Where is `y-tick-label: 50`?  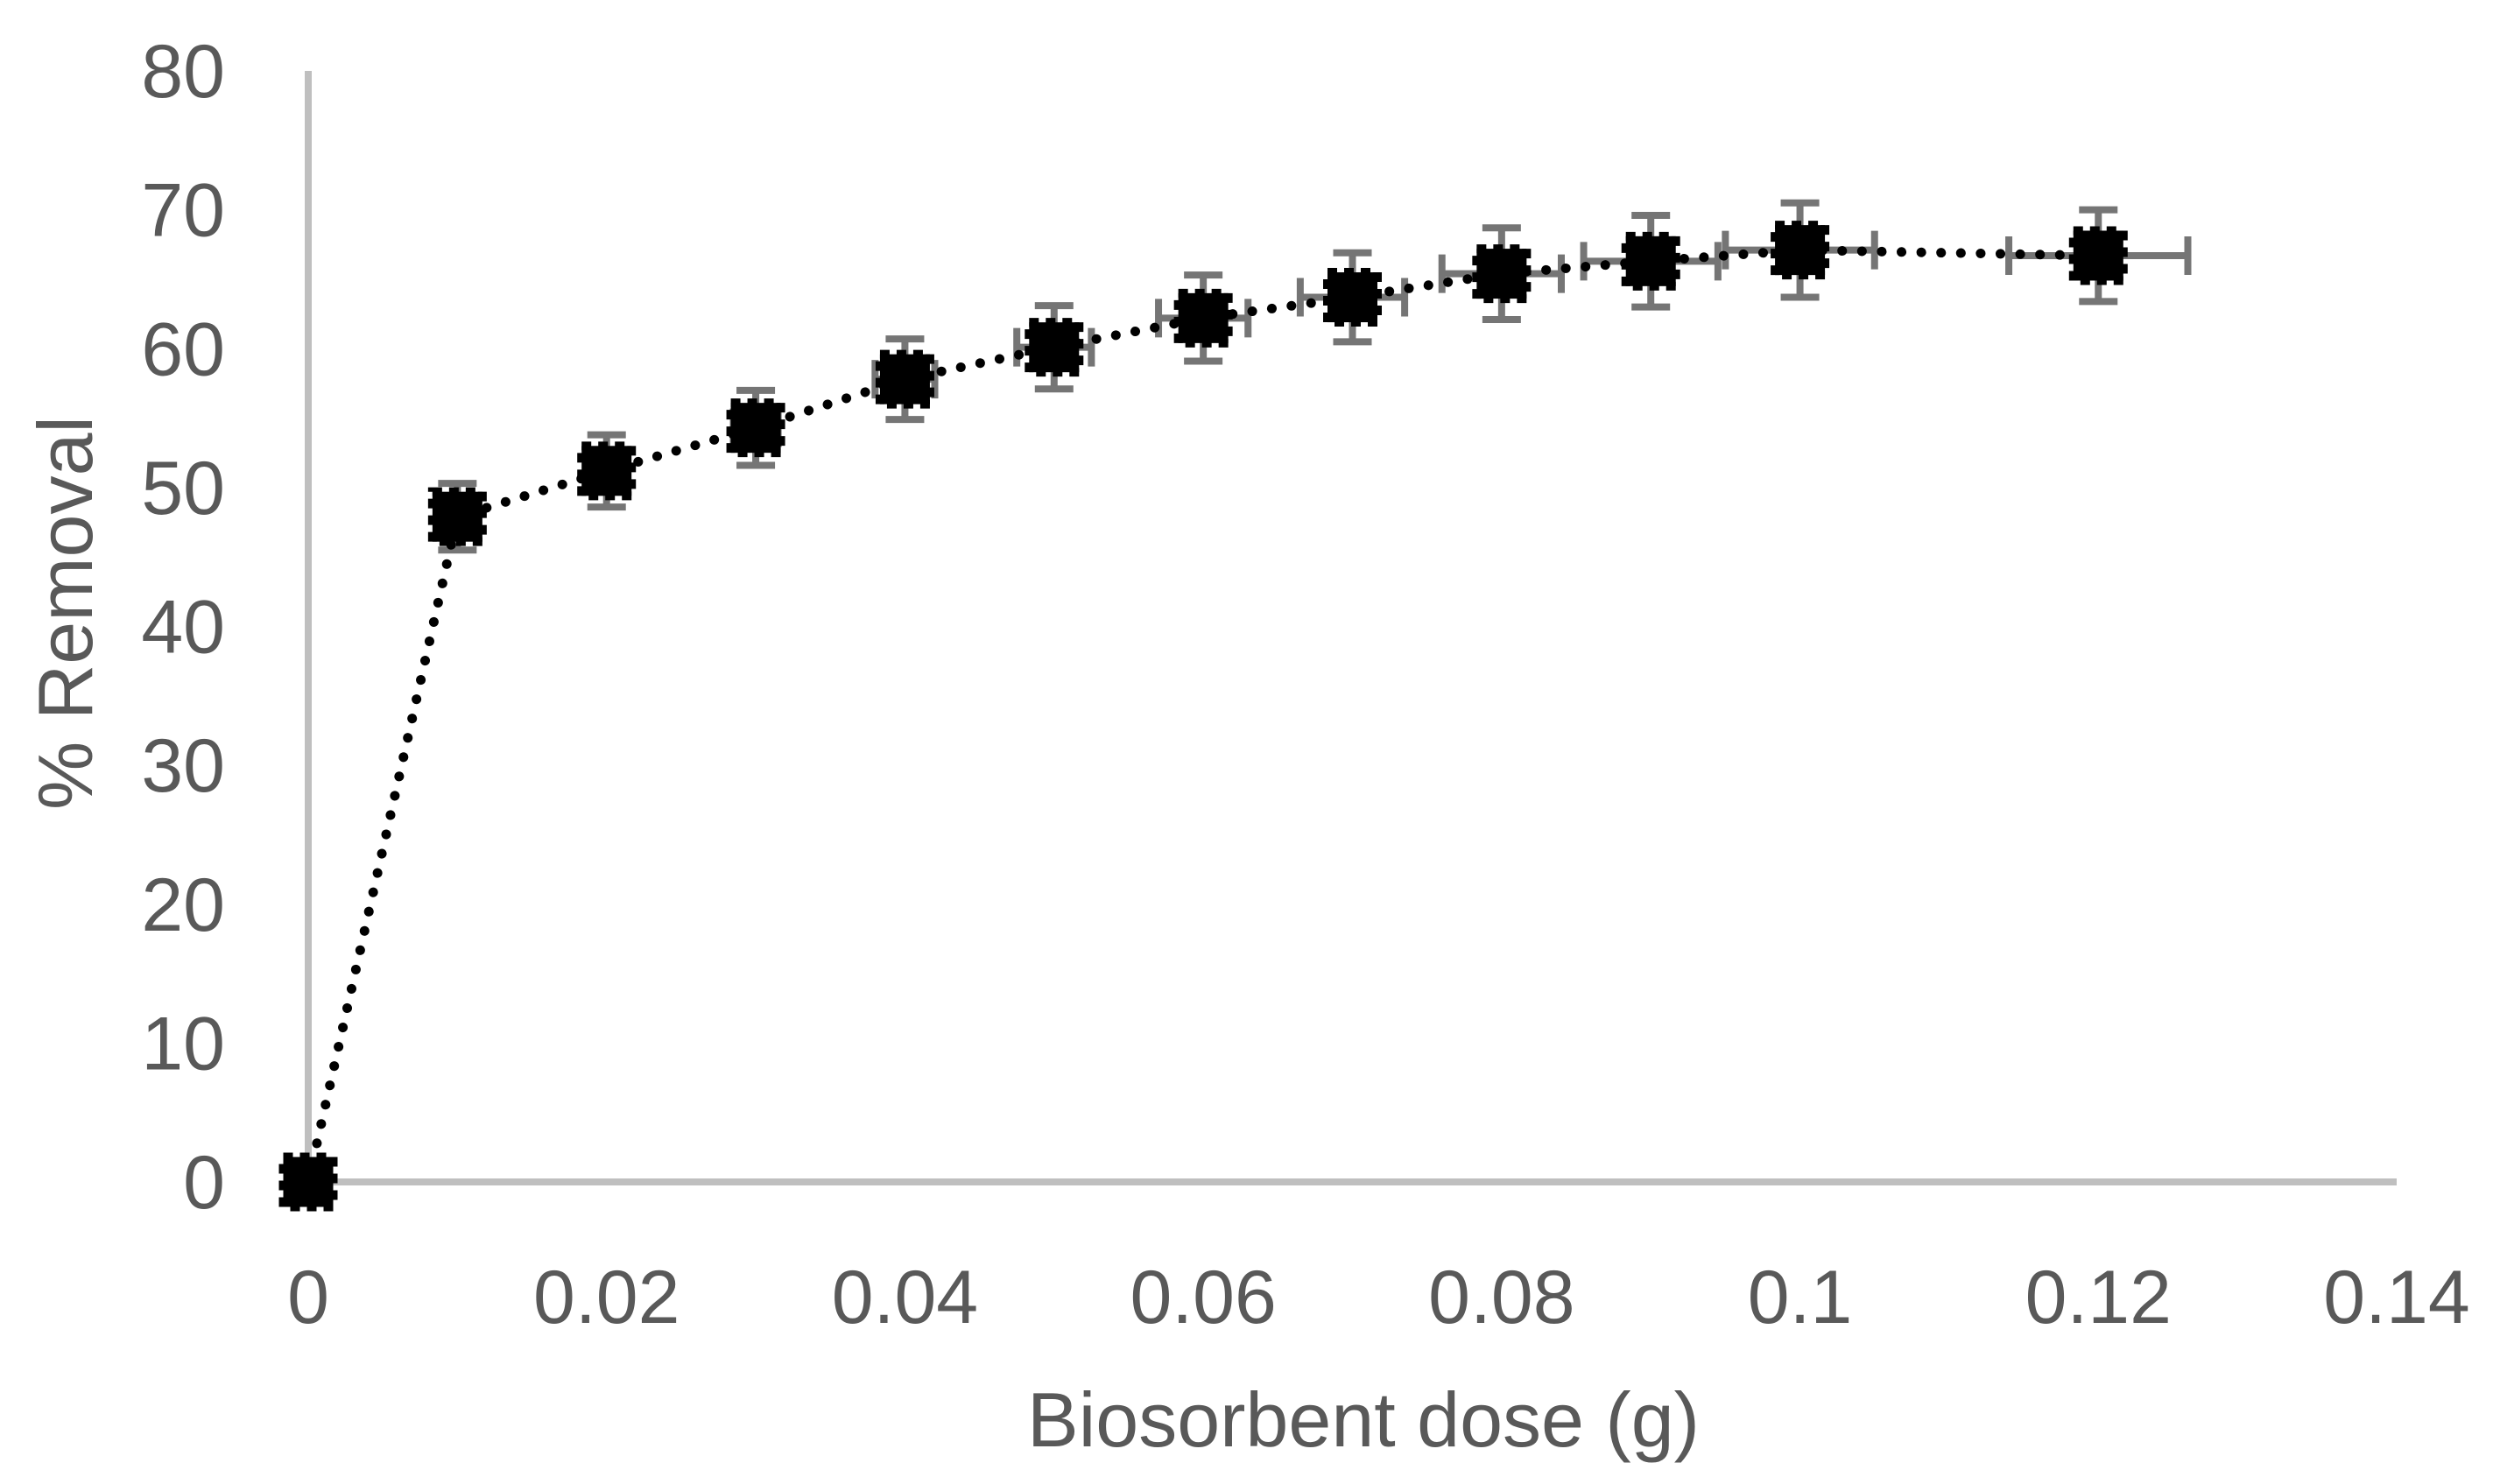 y-tick-label: 50 is located at coordinates (183, 489).